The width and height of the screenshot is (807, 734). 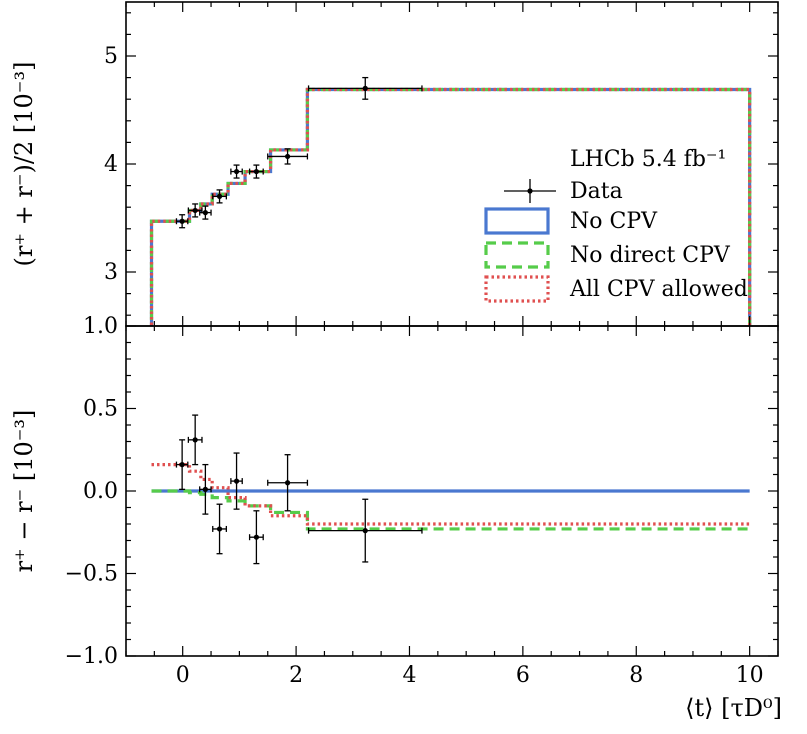 I want to click on y-tick-label: 0.5, so click(x=100, y=409).